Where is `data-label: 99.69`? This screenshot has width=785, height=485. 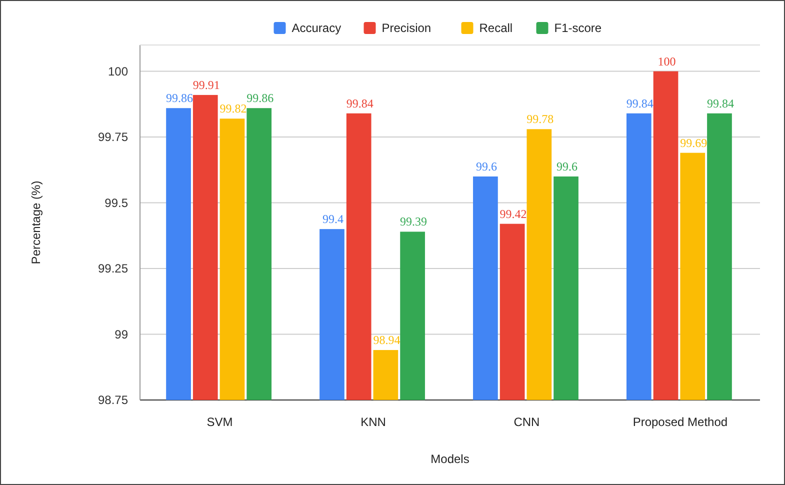 data-label: 99.69 is located at coordinates (694, 143).